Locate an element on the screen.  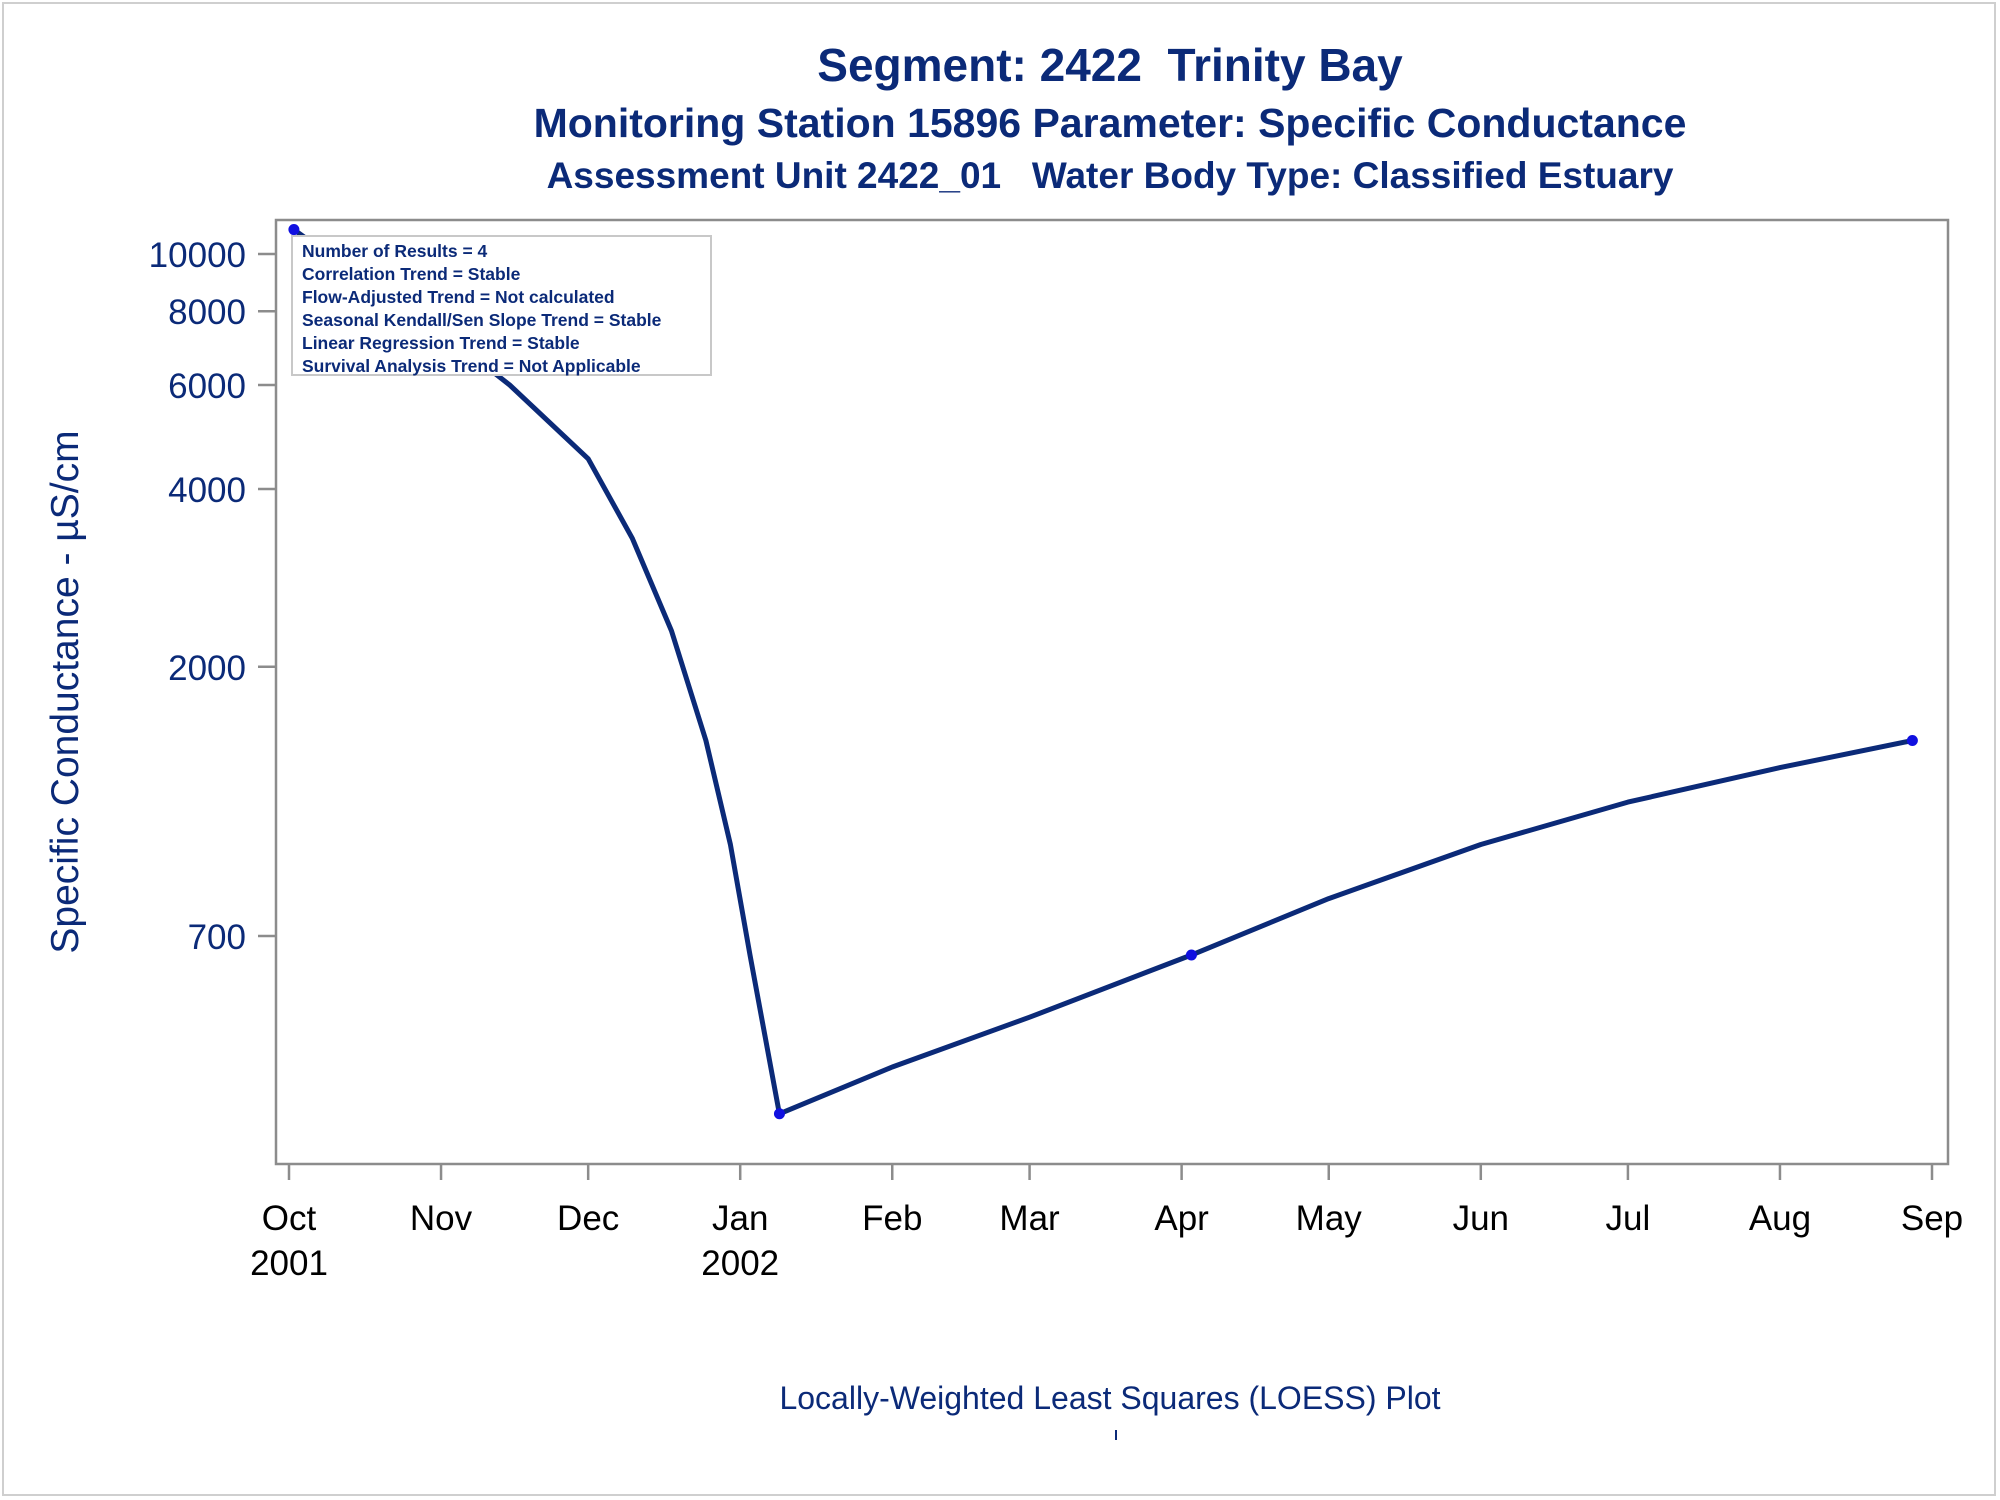
x-tick-label-may: May is located at coordinates (1329, 1218).